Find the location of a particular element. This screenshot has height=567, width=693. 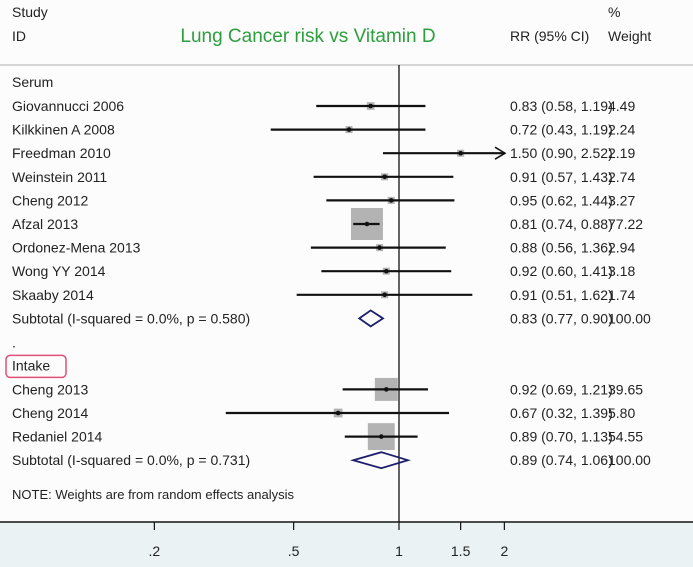

study-rr: 0.89 (0.70, 1.13) is located at coordinates (561, 437).